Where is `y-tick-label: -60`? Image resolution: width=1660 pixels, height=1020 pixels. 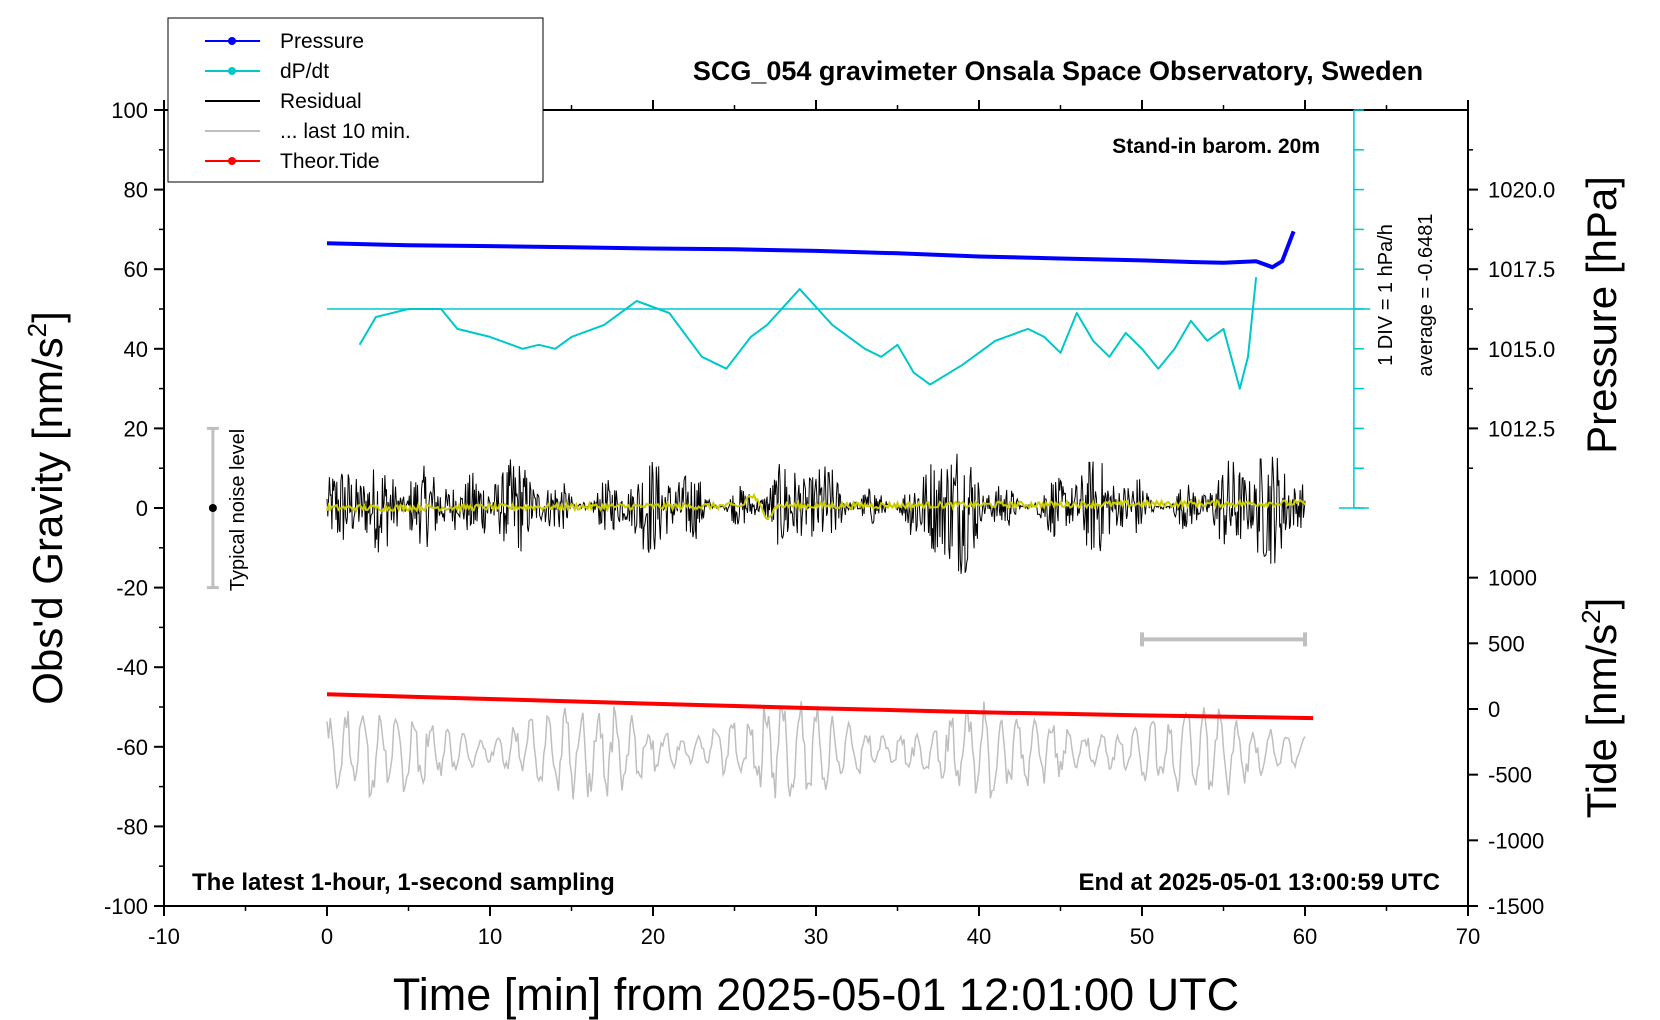 y-tick-label: -60 is located at coordinates (132, 747).